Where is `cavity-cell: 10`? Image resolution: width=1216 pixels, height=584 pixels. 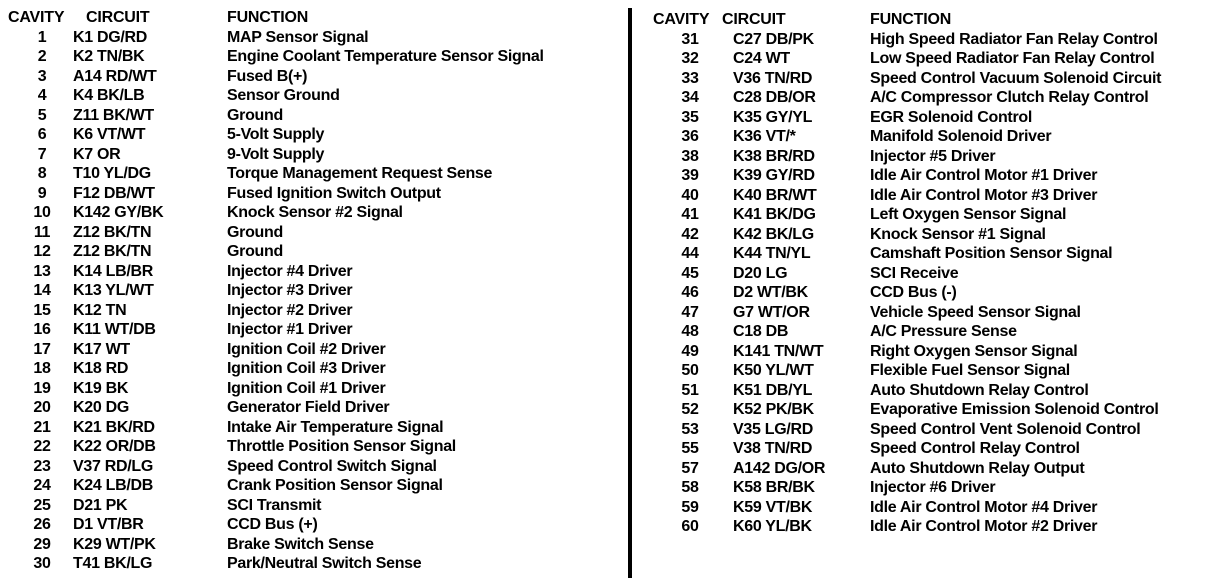 cavity-cell: 10 is located at coordinates (42, 212).